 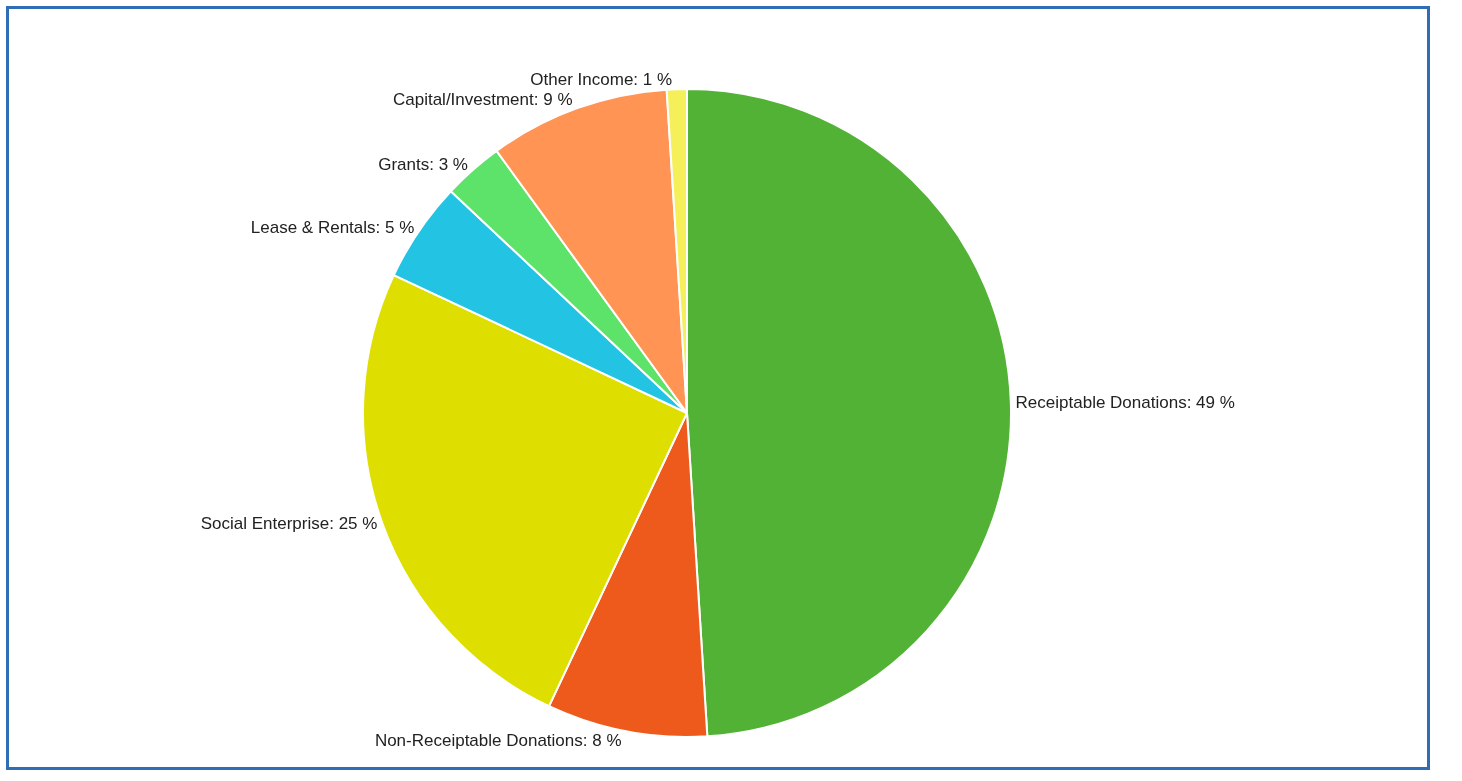 What do you see at coordinates (498, 740) in the screenshot?
I see `slice-label: Non-Receiptable Donations: 8 %` at bounding box center [498, 740].